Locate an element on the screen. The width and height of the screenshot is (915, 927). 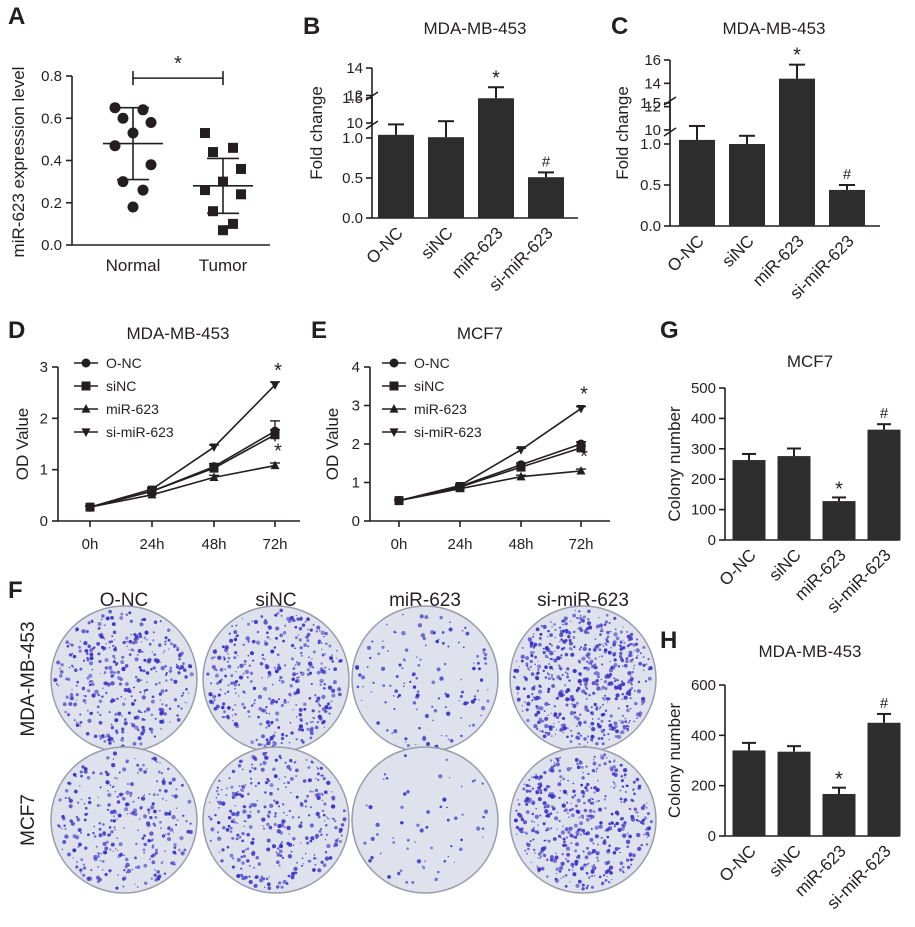
series-point is located at coordinates (581, 448).